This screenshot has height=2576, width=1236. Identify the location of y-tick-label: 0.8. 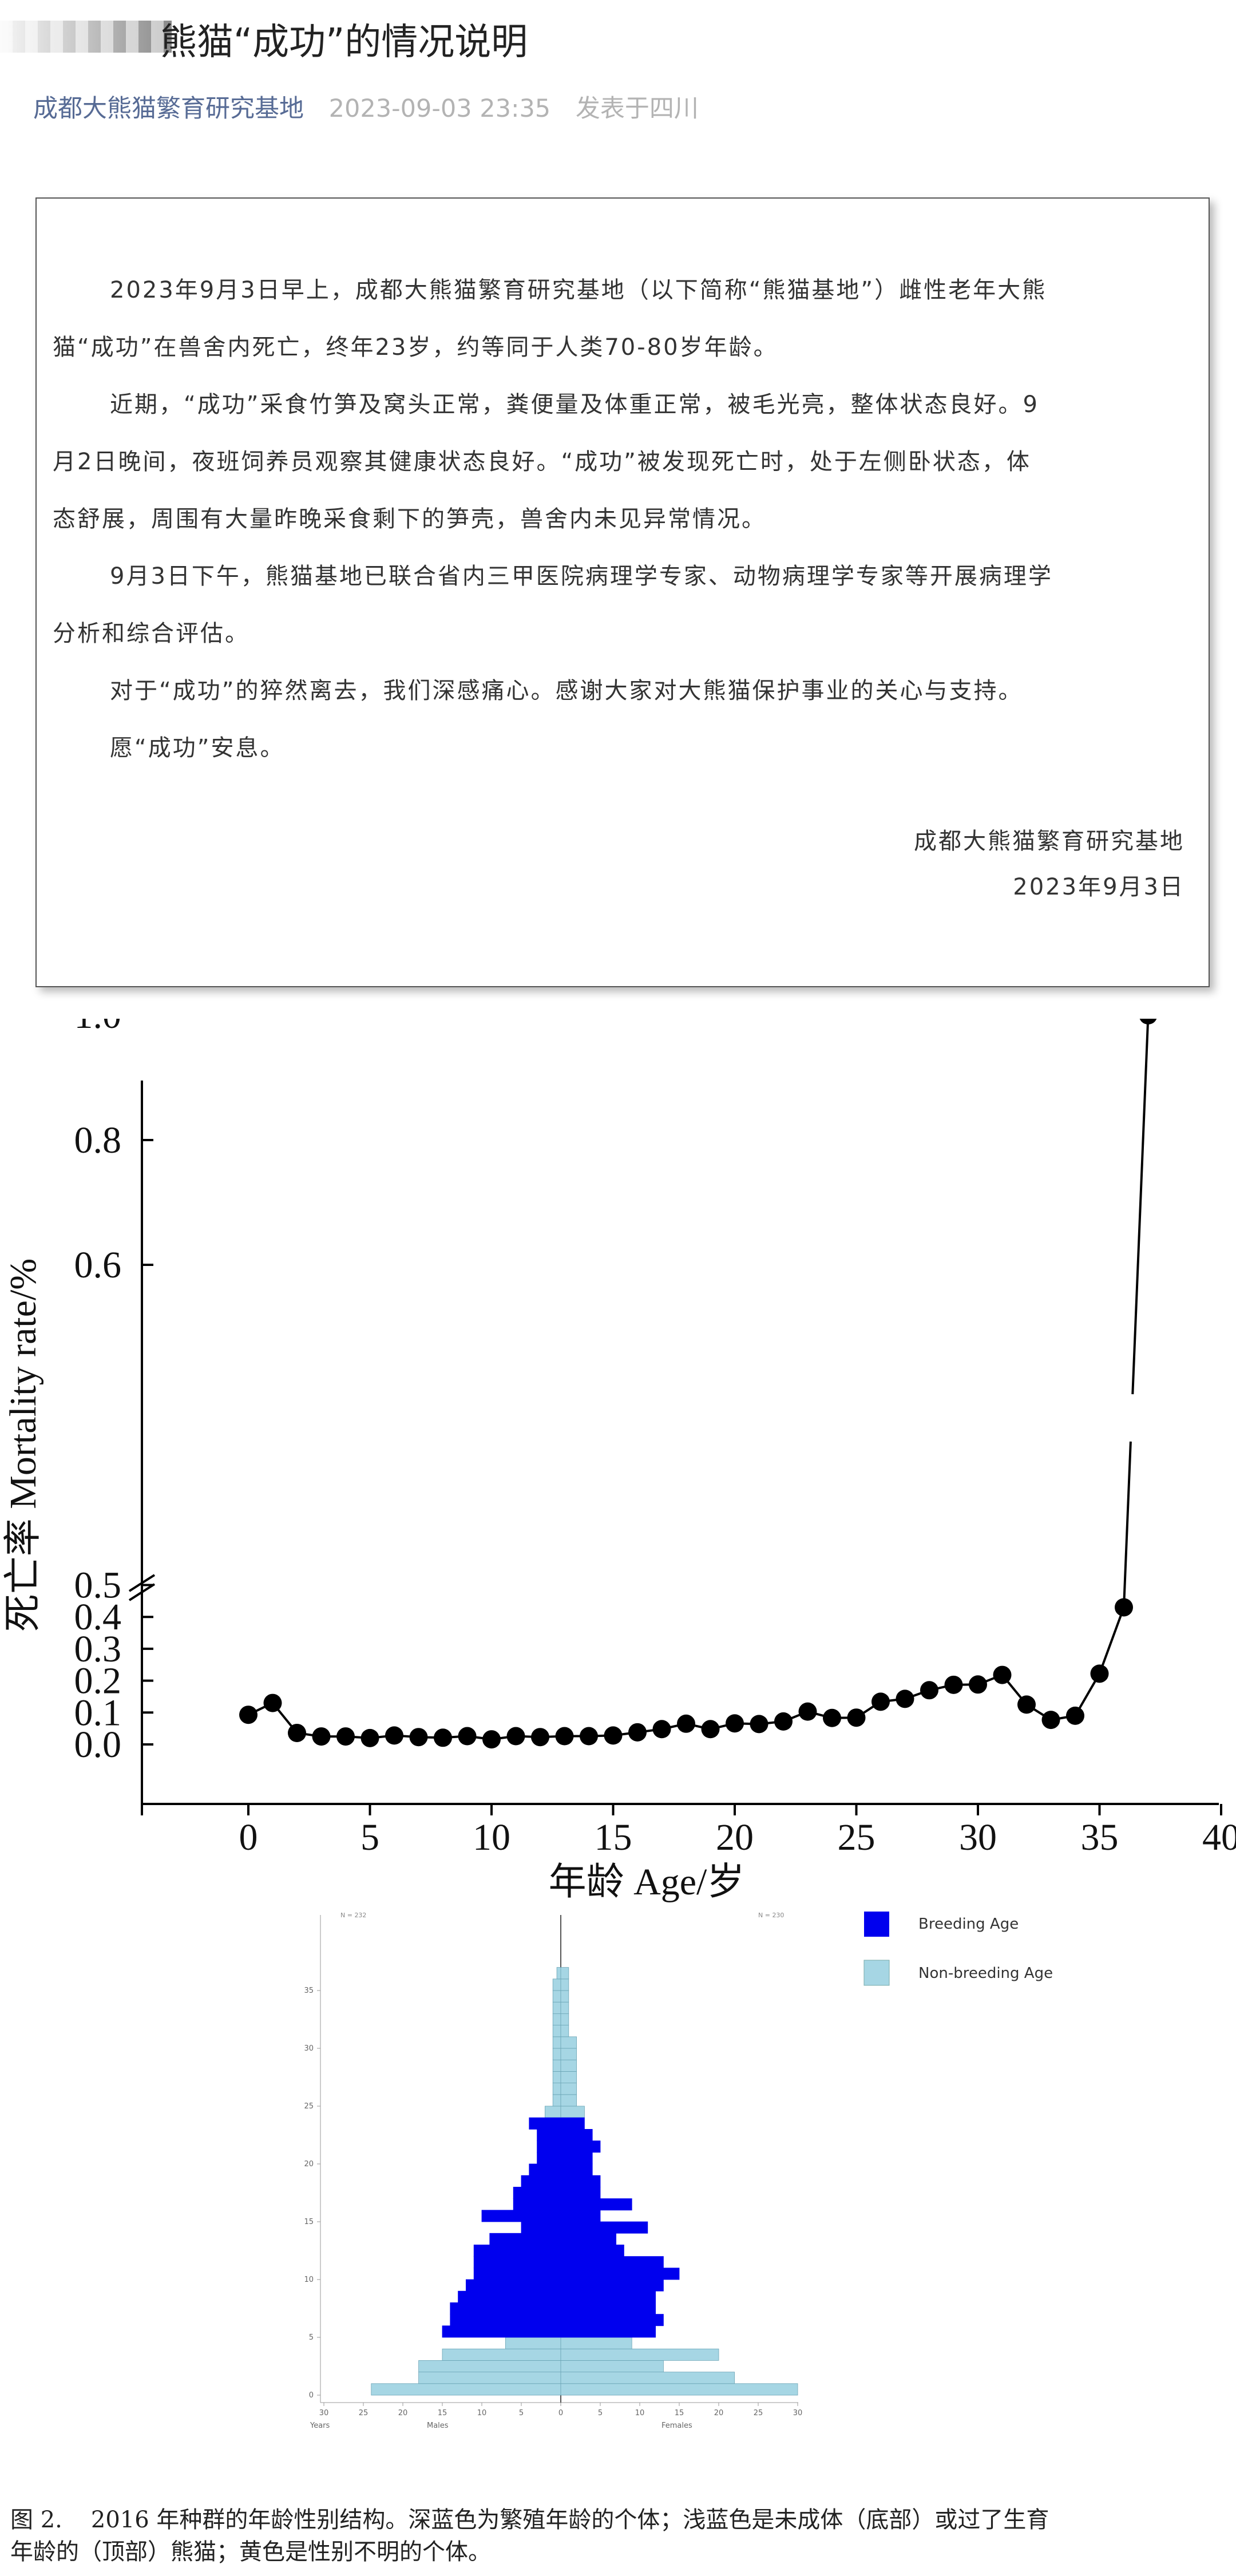
(98, 1140).